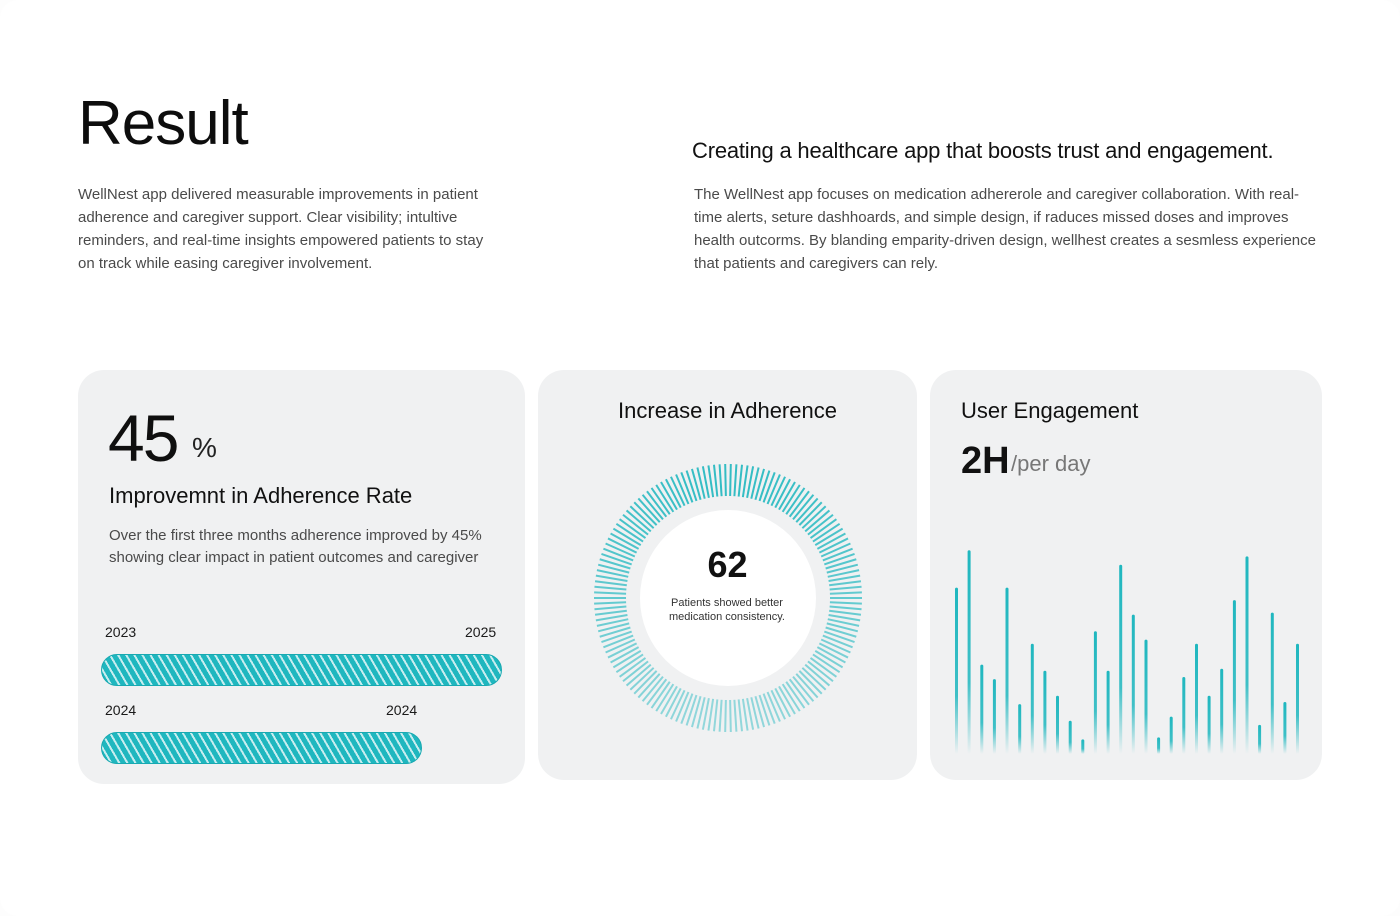  Describe the element at coordinates (481, 632) in the screenshot. I see `bar-1-end-label: 2025` at that location.